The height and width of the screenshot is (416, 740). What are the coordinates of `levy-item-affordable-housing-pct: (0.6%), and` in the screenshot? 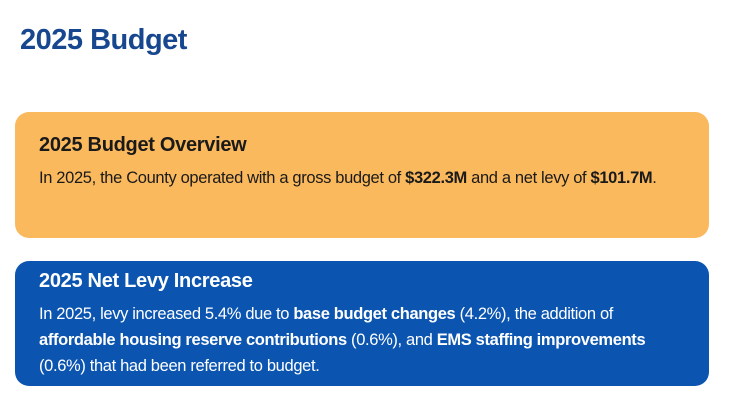 It's located at (391, 340).